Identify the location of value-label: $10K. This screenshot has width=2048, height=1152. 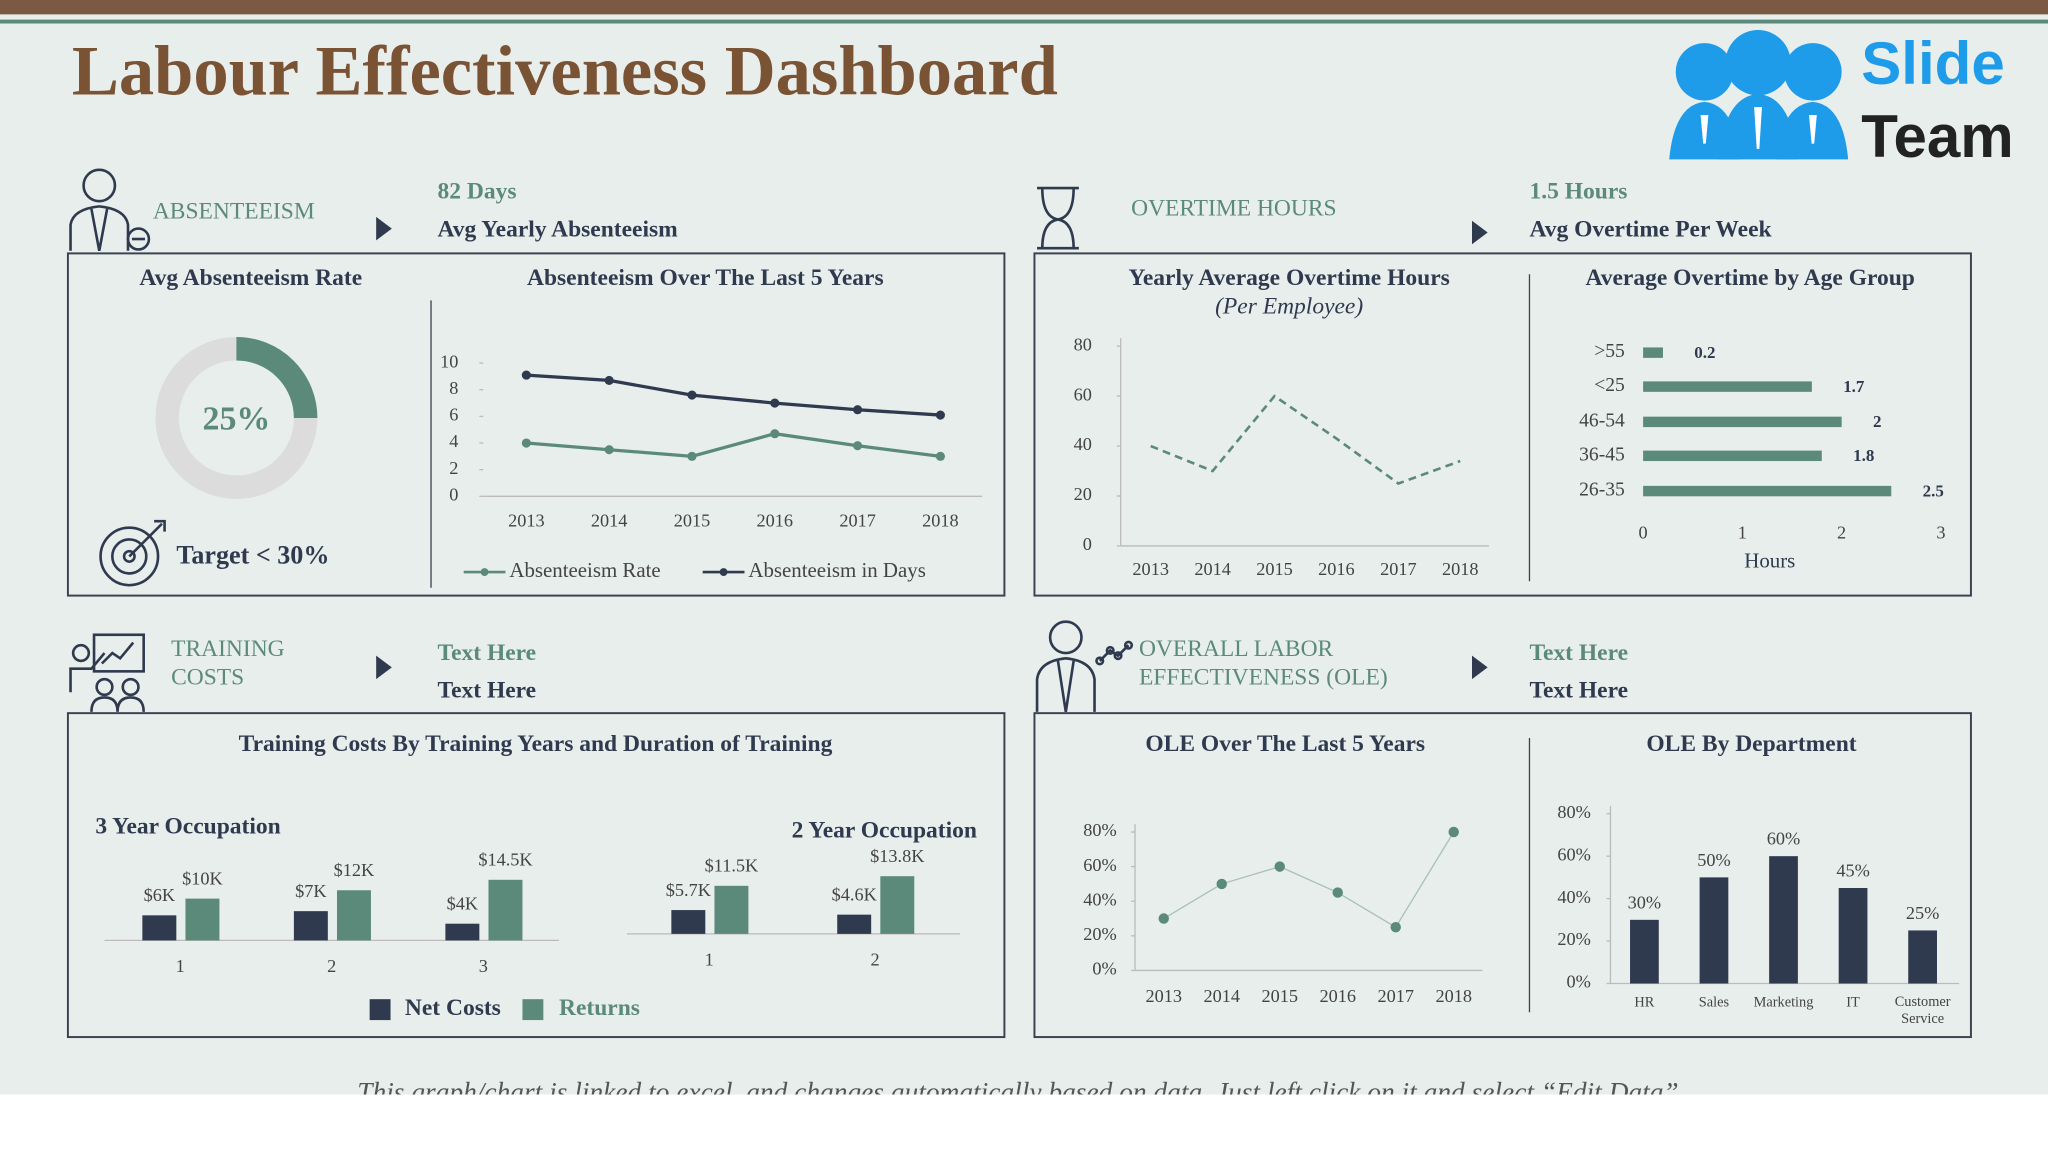
(202, 879).